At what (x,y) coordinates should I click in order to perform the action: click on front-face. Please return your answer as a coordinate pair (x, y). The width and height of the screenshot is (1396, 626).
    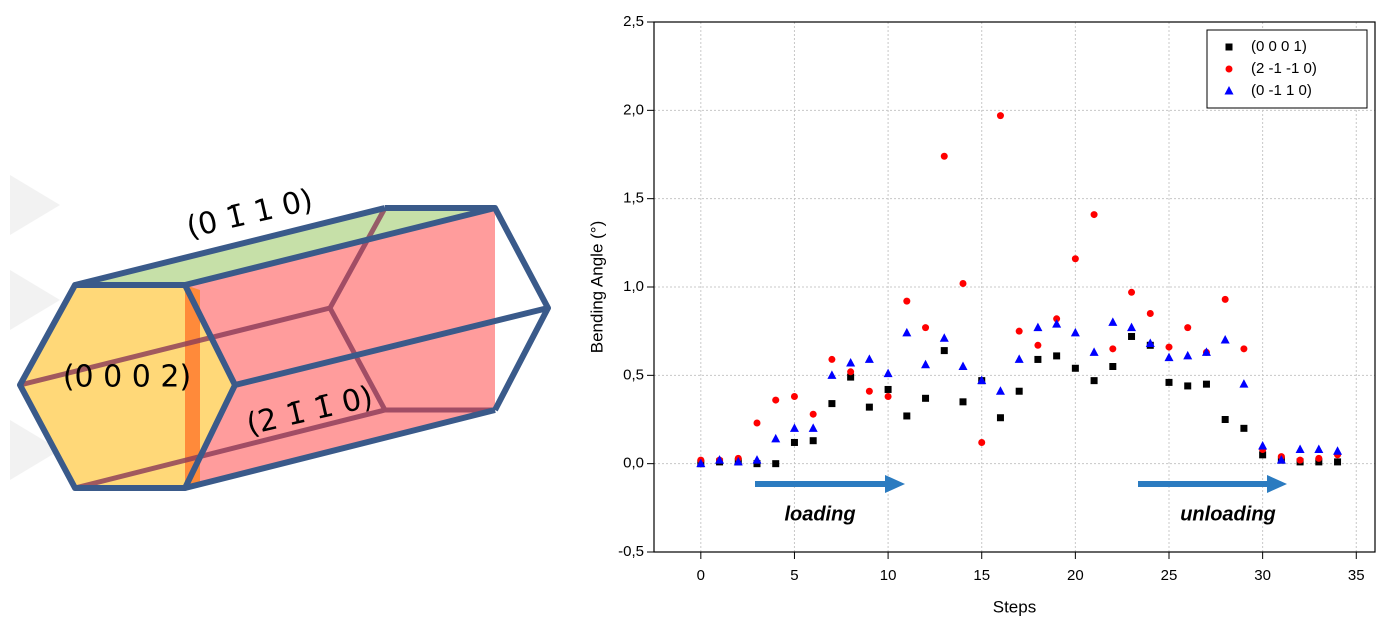
    Looking at the image, I should click on (127, 386).